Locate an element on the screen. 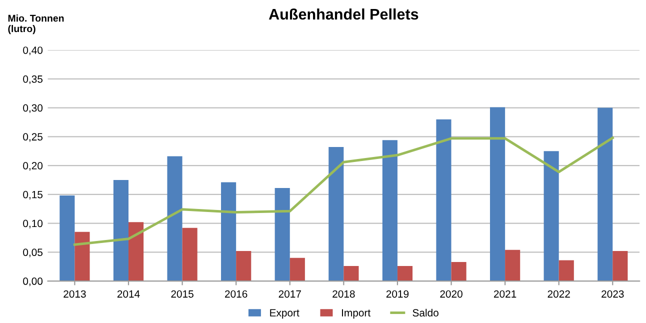 This screenshot has width=646, height=323. x-tick-label: 2021 is located at coordinates (505, 294).